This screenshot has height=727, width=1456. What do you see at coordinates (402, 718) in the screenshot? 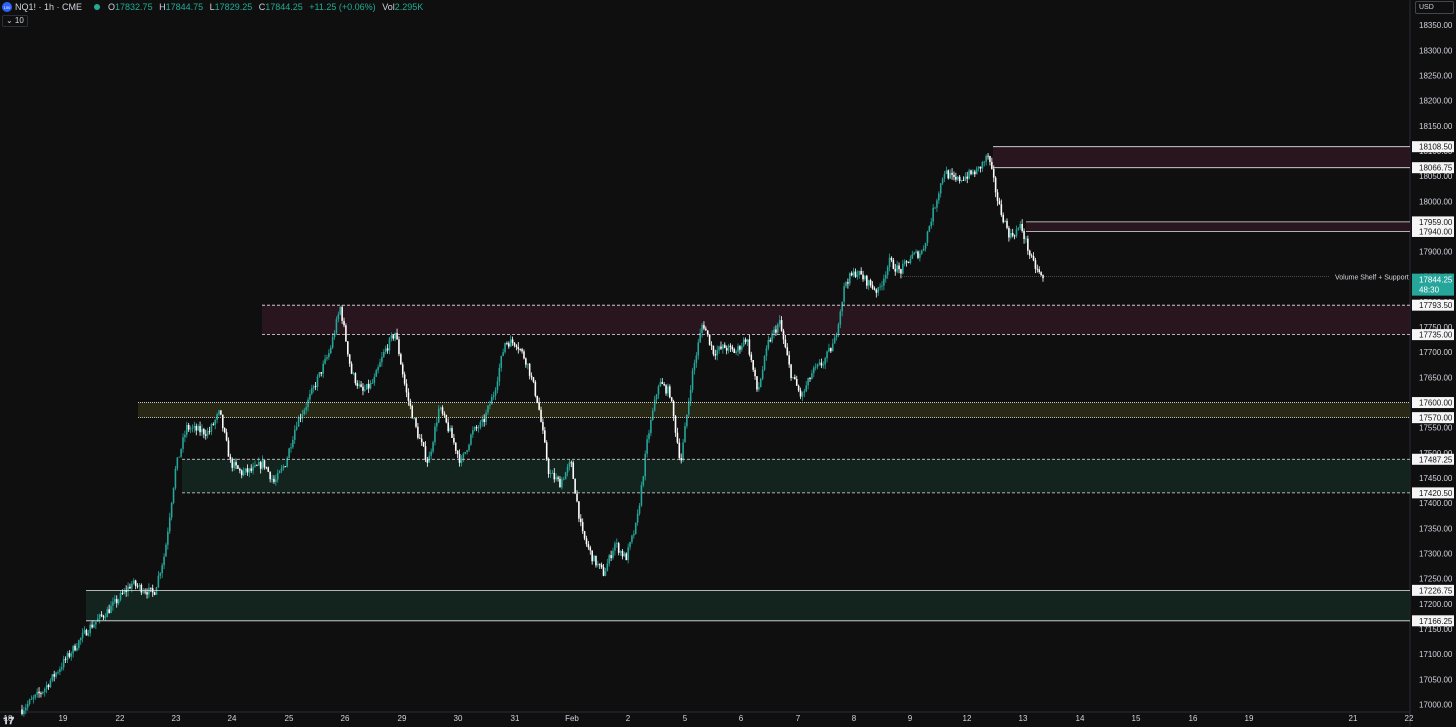
I see `time-axis-tick: 29` at bounding box center [402, 718].